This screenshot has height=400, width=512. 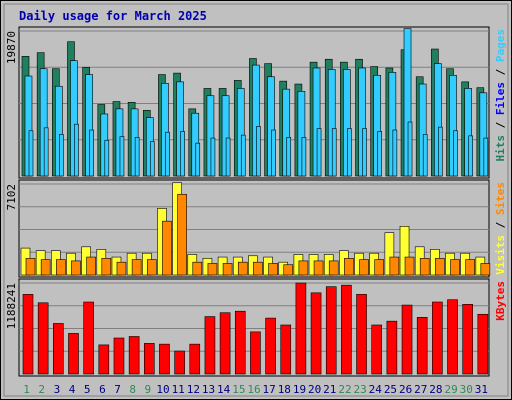 I want to click on panel-legend: KBytes, so click(x=500, y=301).